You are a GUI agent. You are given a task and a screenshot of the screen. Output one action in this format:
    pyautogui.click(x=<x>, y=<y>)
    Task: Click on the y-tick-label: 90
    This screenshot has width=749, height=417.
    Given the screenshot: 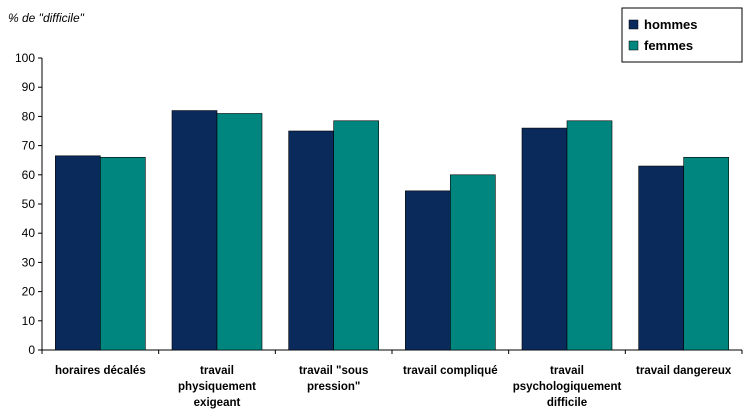 What is the action you would take?
    pyautogui.click(x=29, y=87)
    